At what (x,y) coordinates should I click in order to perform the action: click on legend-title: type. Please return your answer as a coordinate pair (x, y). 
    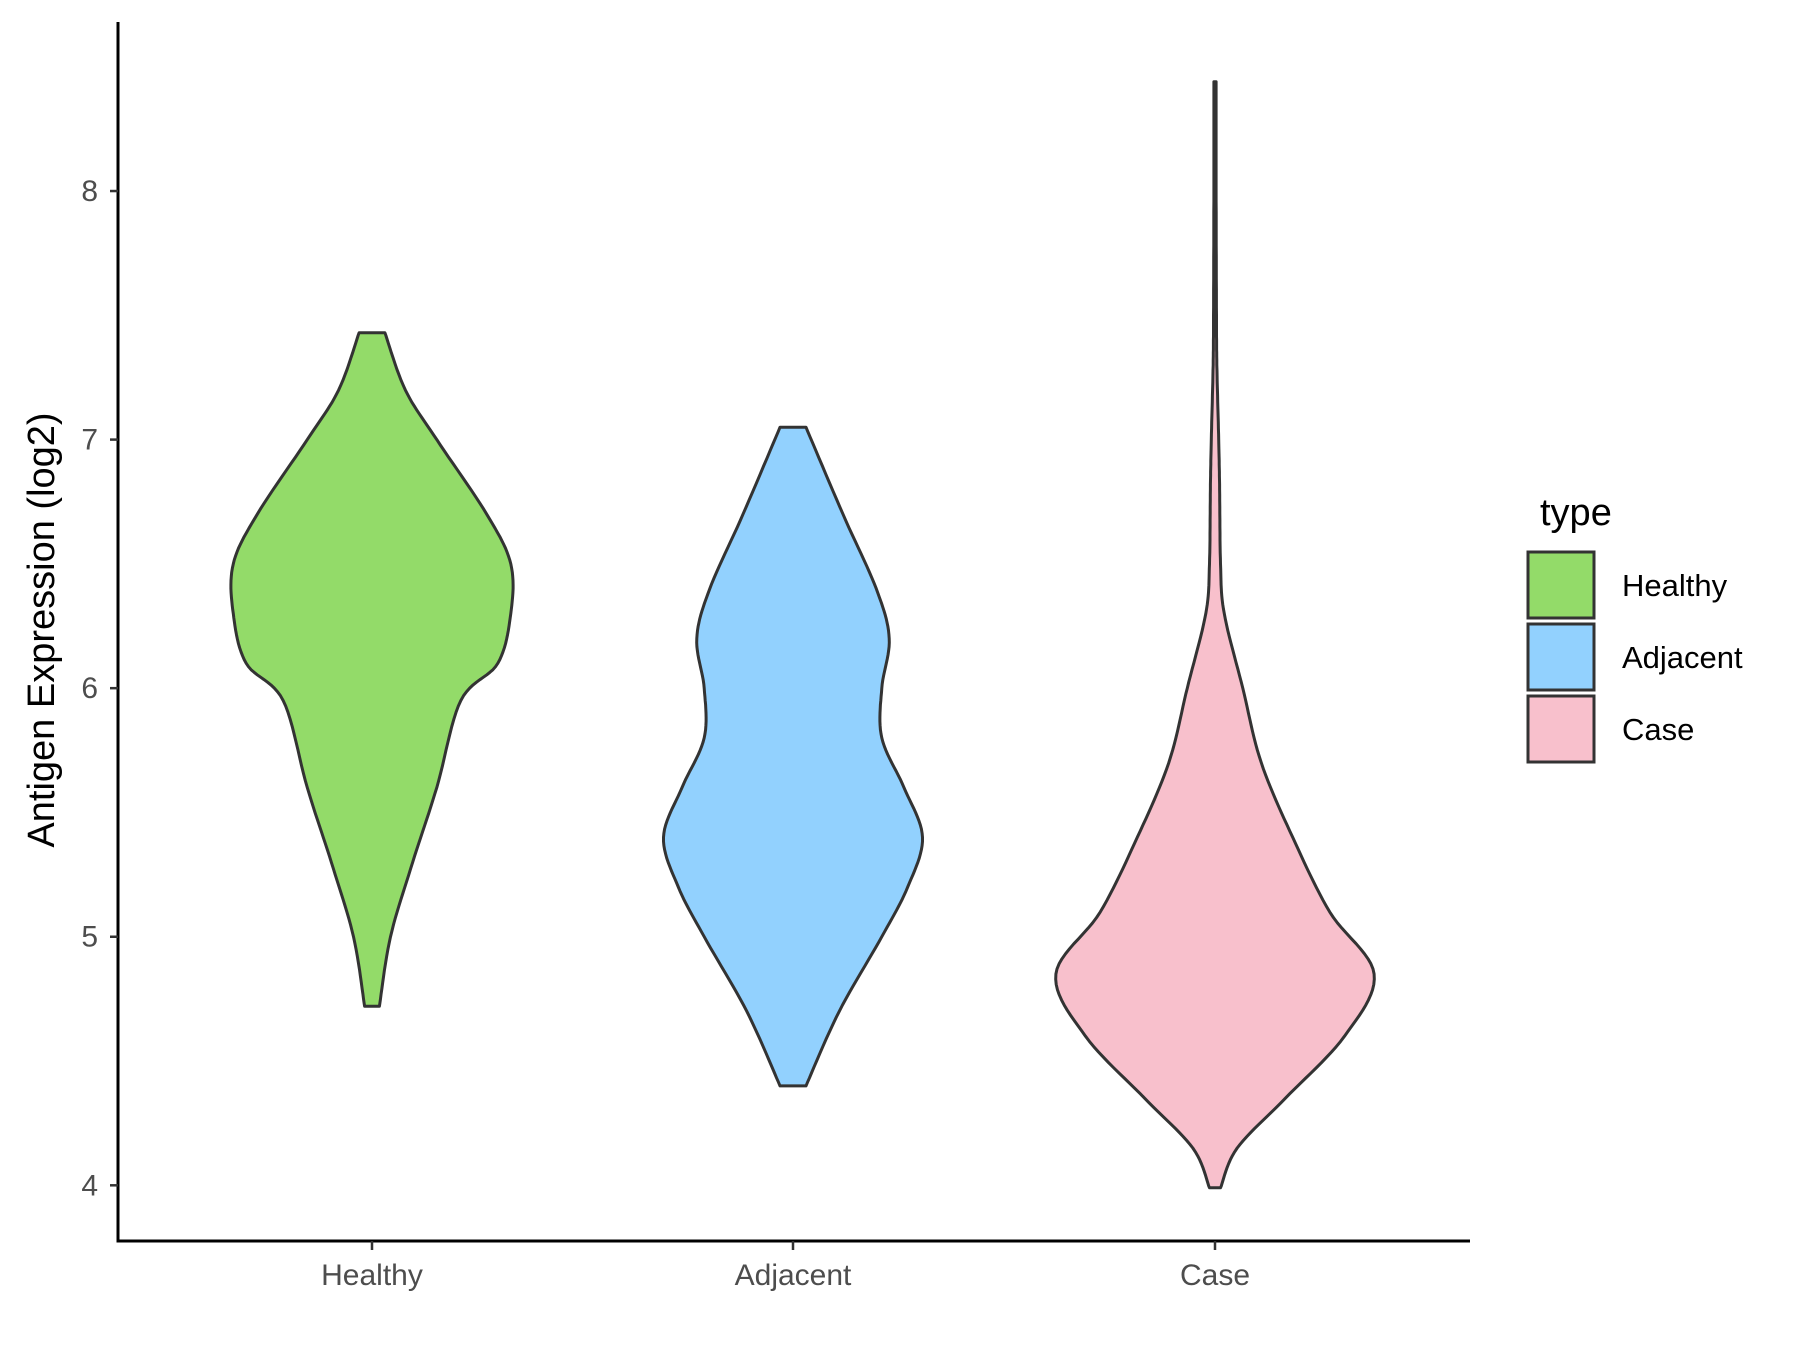
    Looking at the image, I should click on (1576, 513).